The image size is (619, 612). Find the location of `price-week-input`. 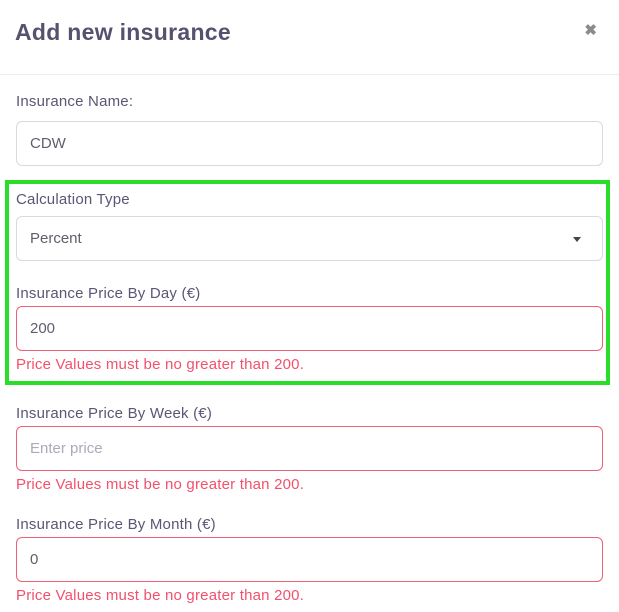

price-week-input is located at coordinates (309, 448).